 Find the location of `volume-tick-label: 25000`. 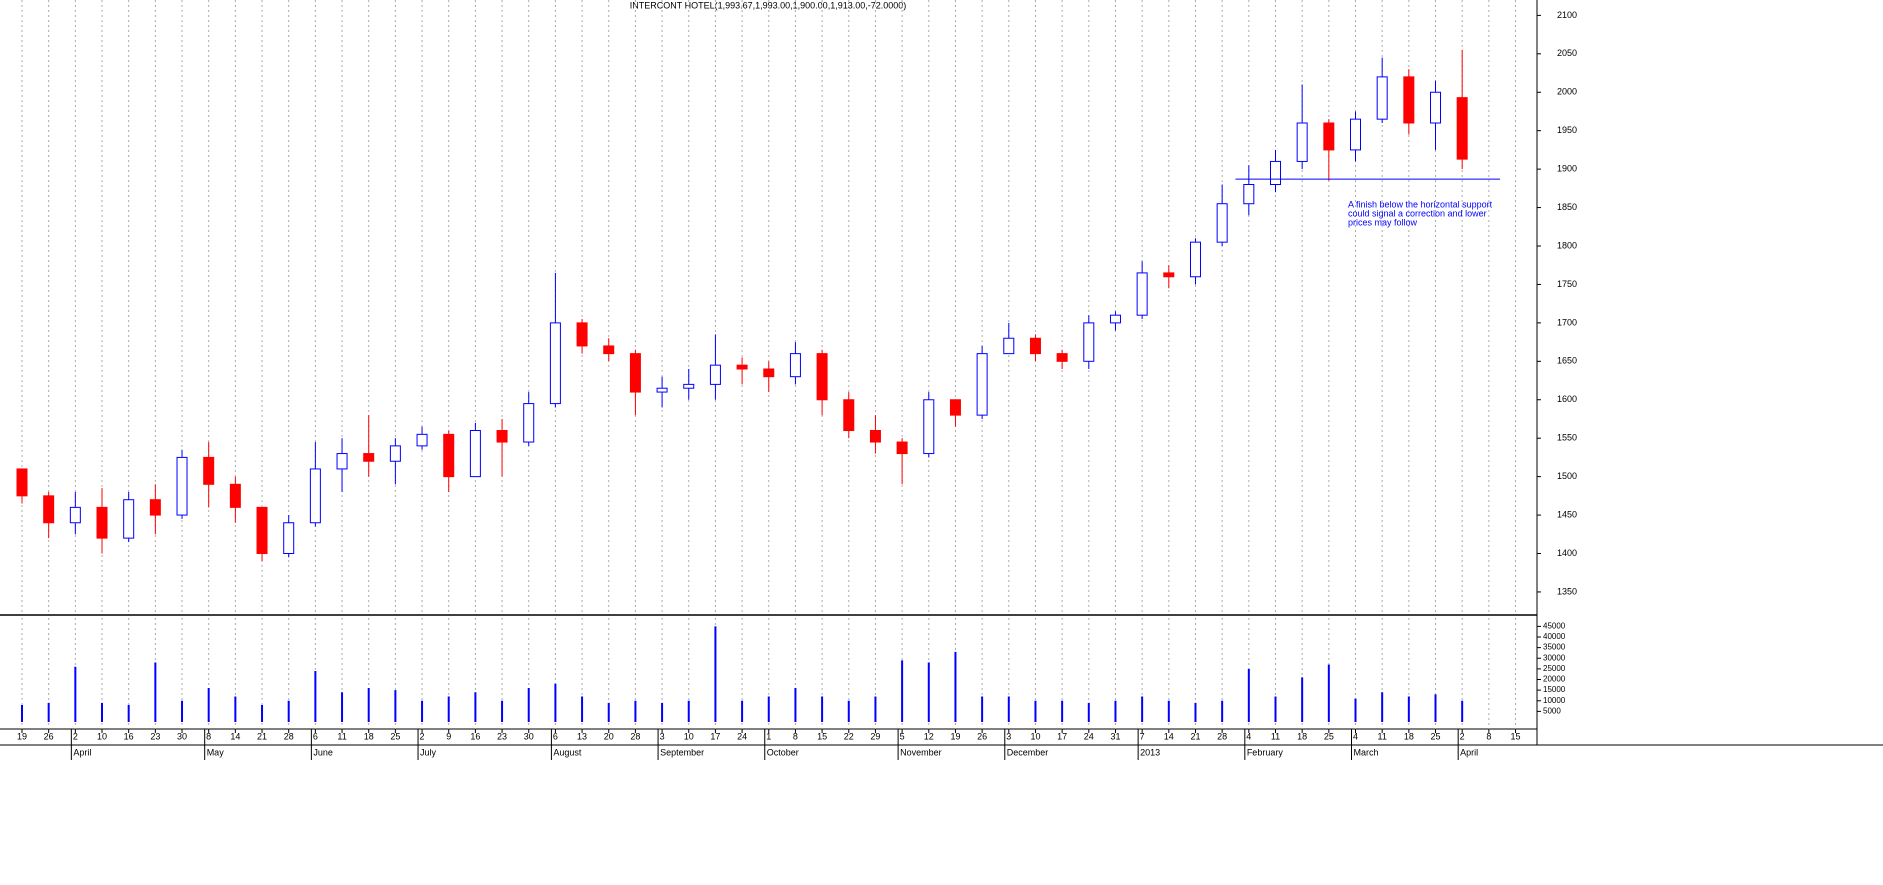

volume-tick-label: 25000 is located at coordinates (1554, 668).